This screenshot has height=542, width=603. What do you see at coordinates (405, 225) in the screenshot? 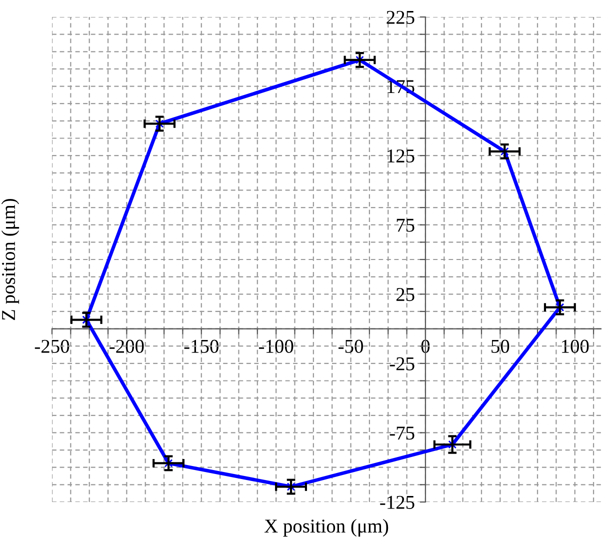
I see `y-tick-label: 75` at bounding box center [405, 225].